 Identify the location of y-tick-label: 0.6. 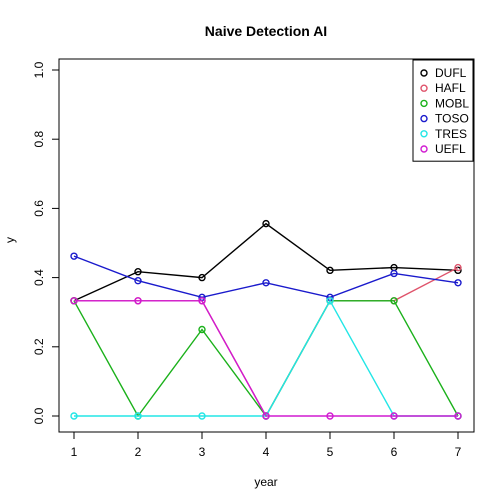
(39, 208).